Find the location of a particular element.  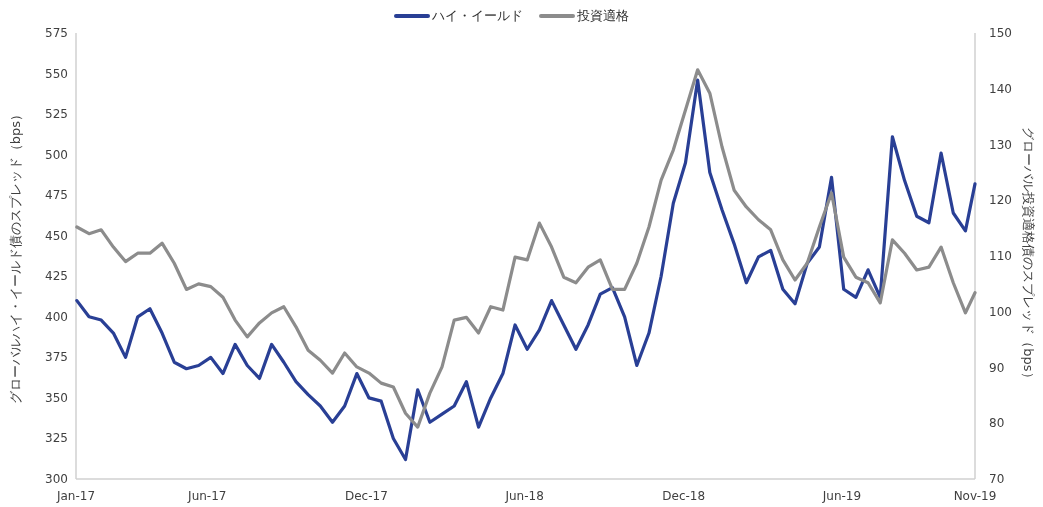

x-tick-label: Dec-17 is located at coordinates (366, 496).